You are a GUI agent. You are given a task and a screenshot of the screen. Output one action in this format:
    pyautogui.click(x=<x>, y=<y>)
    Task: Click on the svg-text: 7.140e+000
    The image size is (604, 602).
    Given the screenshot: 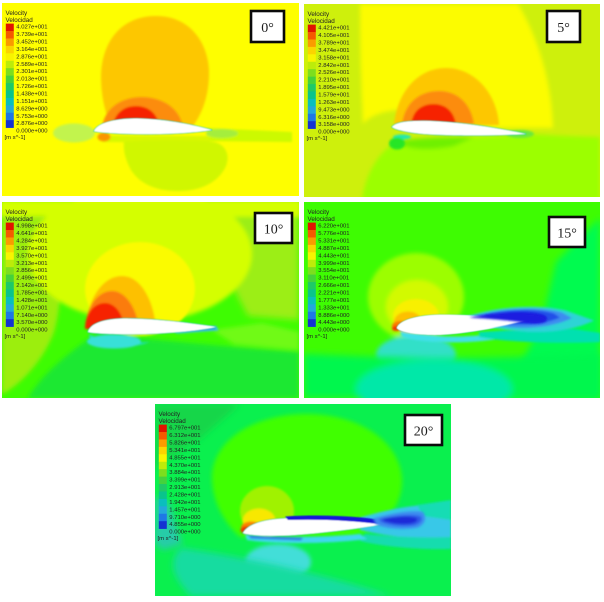 What is the action you would take?
    pyautogui.click(x=32, y=316)
    